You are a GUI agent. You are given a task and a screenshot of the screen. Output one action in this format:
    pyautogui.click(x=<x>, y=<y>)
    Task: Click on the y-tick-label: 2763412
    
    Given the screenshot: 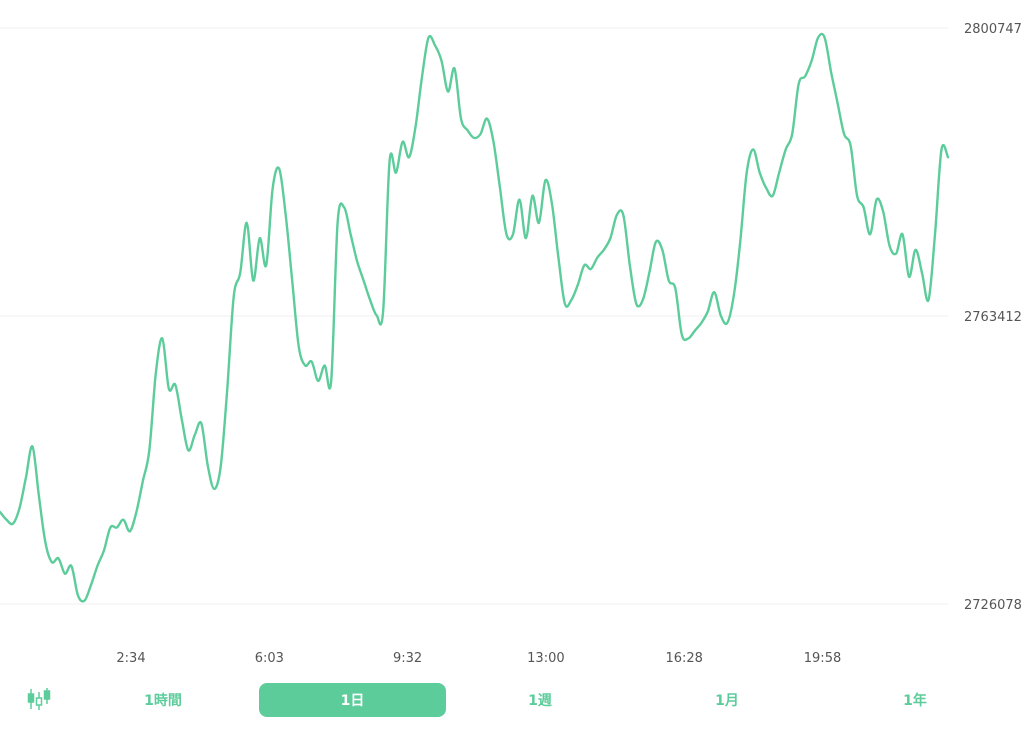 What is the action you would take?
    pyautogui.click(x=993, y=317)
    